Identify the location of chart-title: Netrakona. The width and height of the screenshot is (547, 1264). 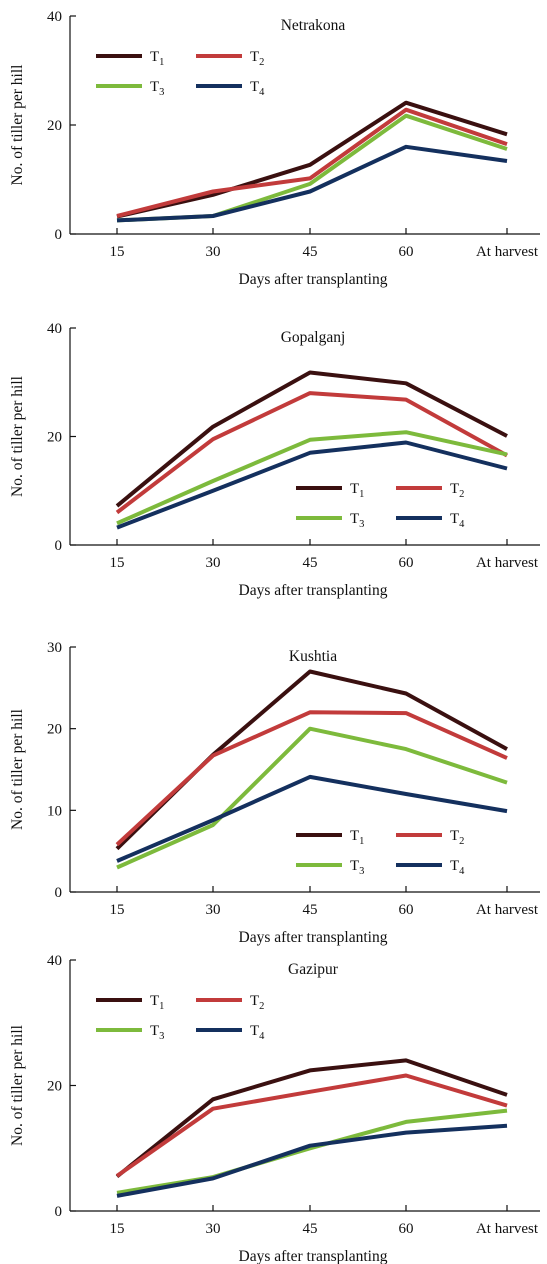
(313, 25).